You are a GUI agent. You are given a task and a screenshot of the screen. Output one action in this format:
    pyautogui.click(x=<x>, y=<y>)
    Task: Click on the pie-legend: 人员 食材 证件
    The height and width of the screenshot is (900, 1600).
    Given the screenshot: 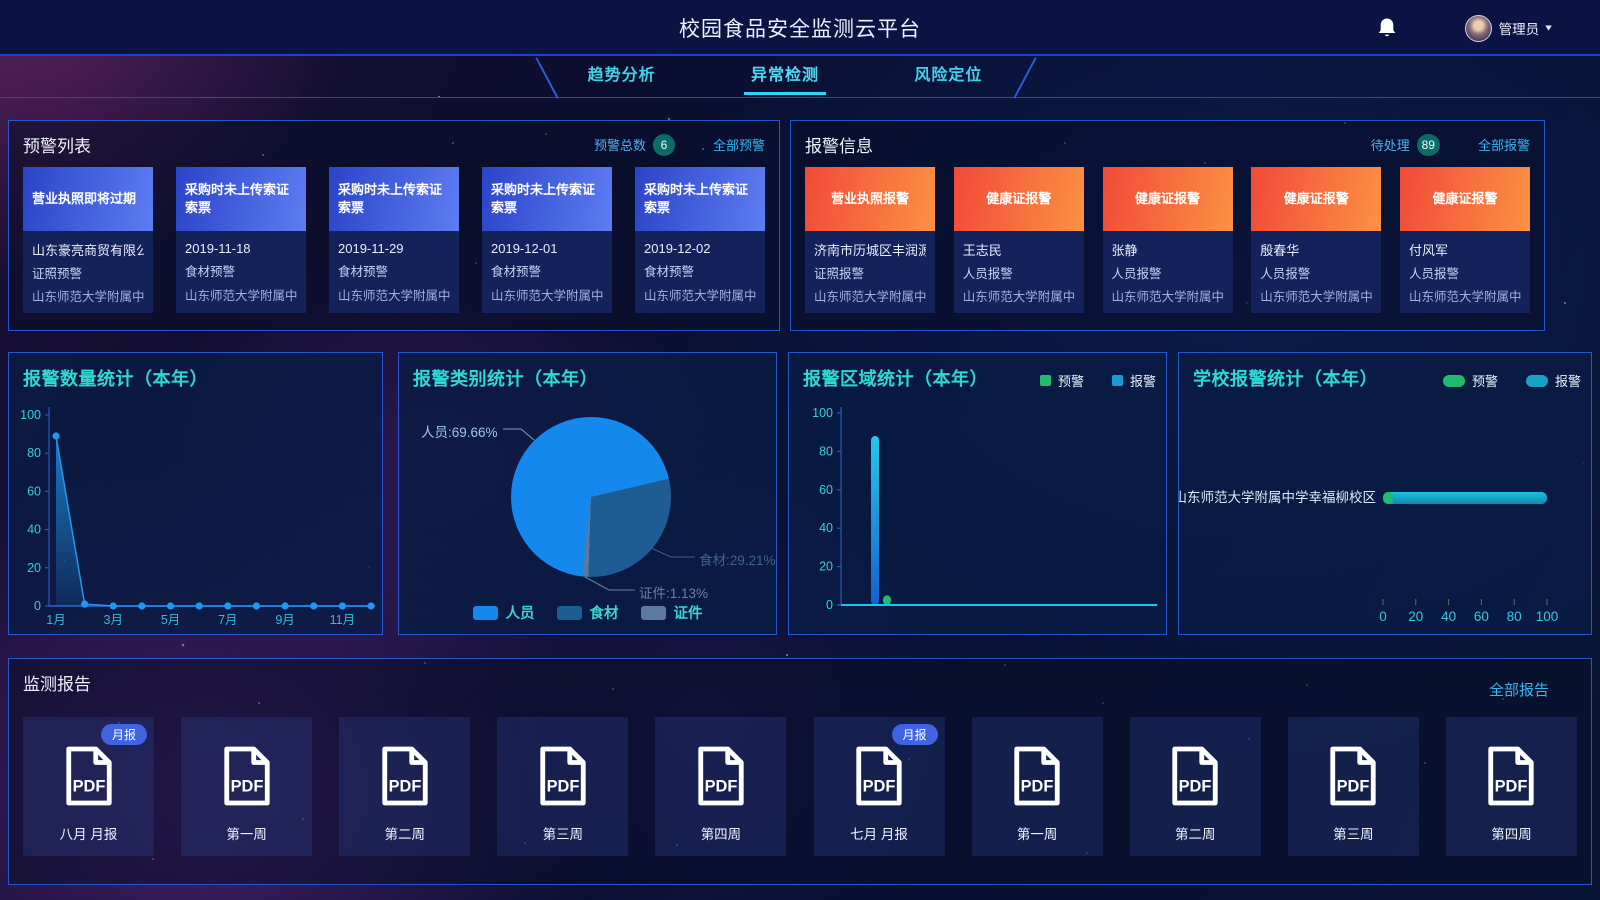 What is the action you would take?
    pyautogui.click(x=587, y=612)
    